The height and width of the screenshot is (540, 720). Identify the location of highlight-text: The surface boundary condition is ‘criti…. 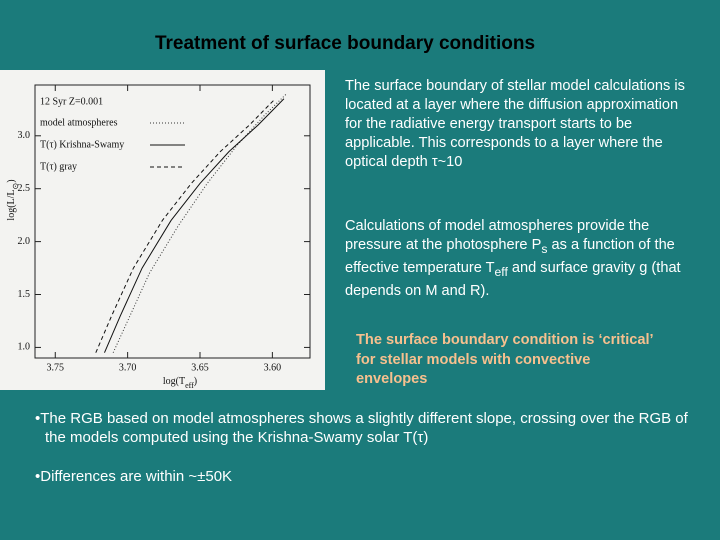
(504, 359).